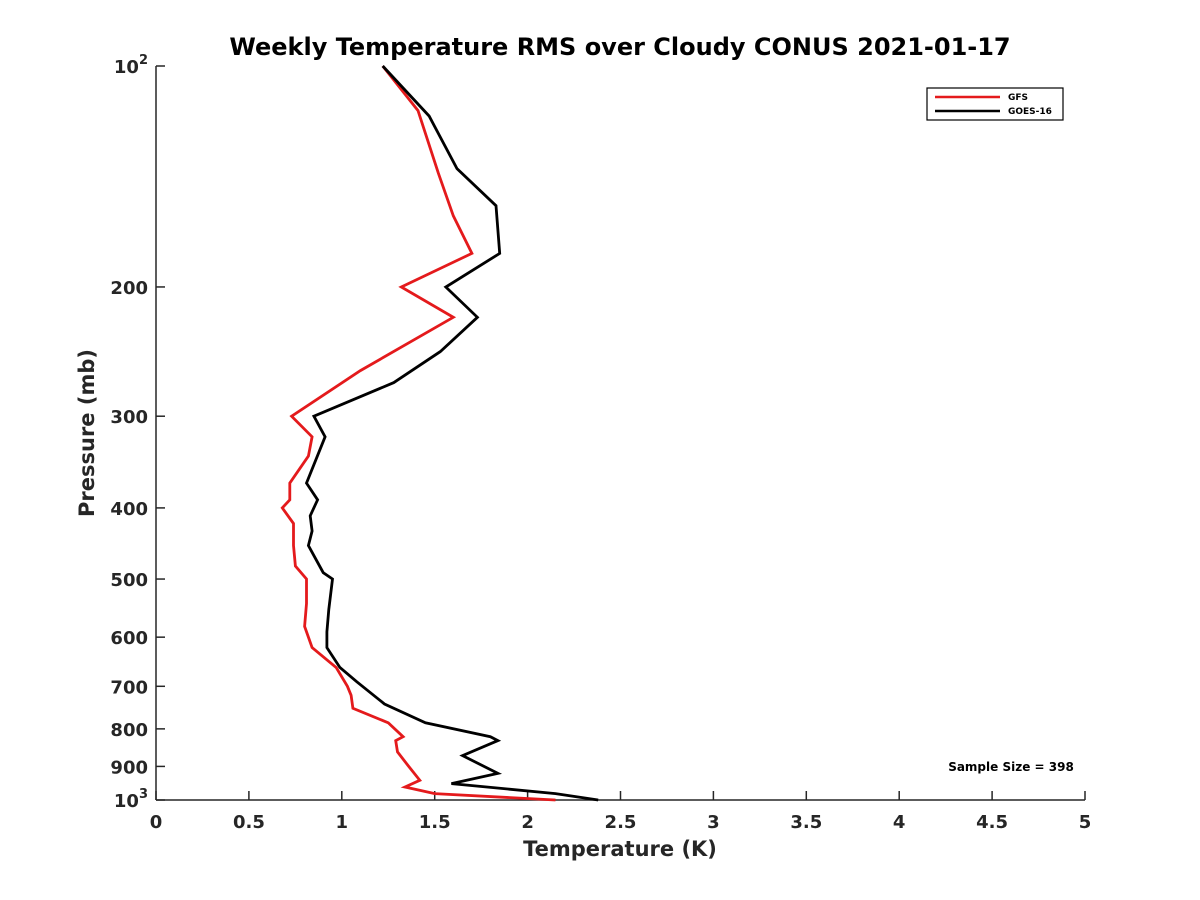 The height and width of the screenshot is (900, 1200). I want to click on x-tick-label: 0, so click(156, 822).